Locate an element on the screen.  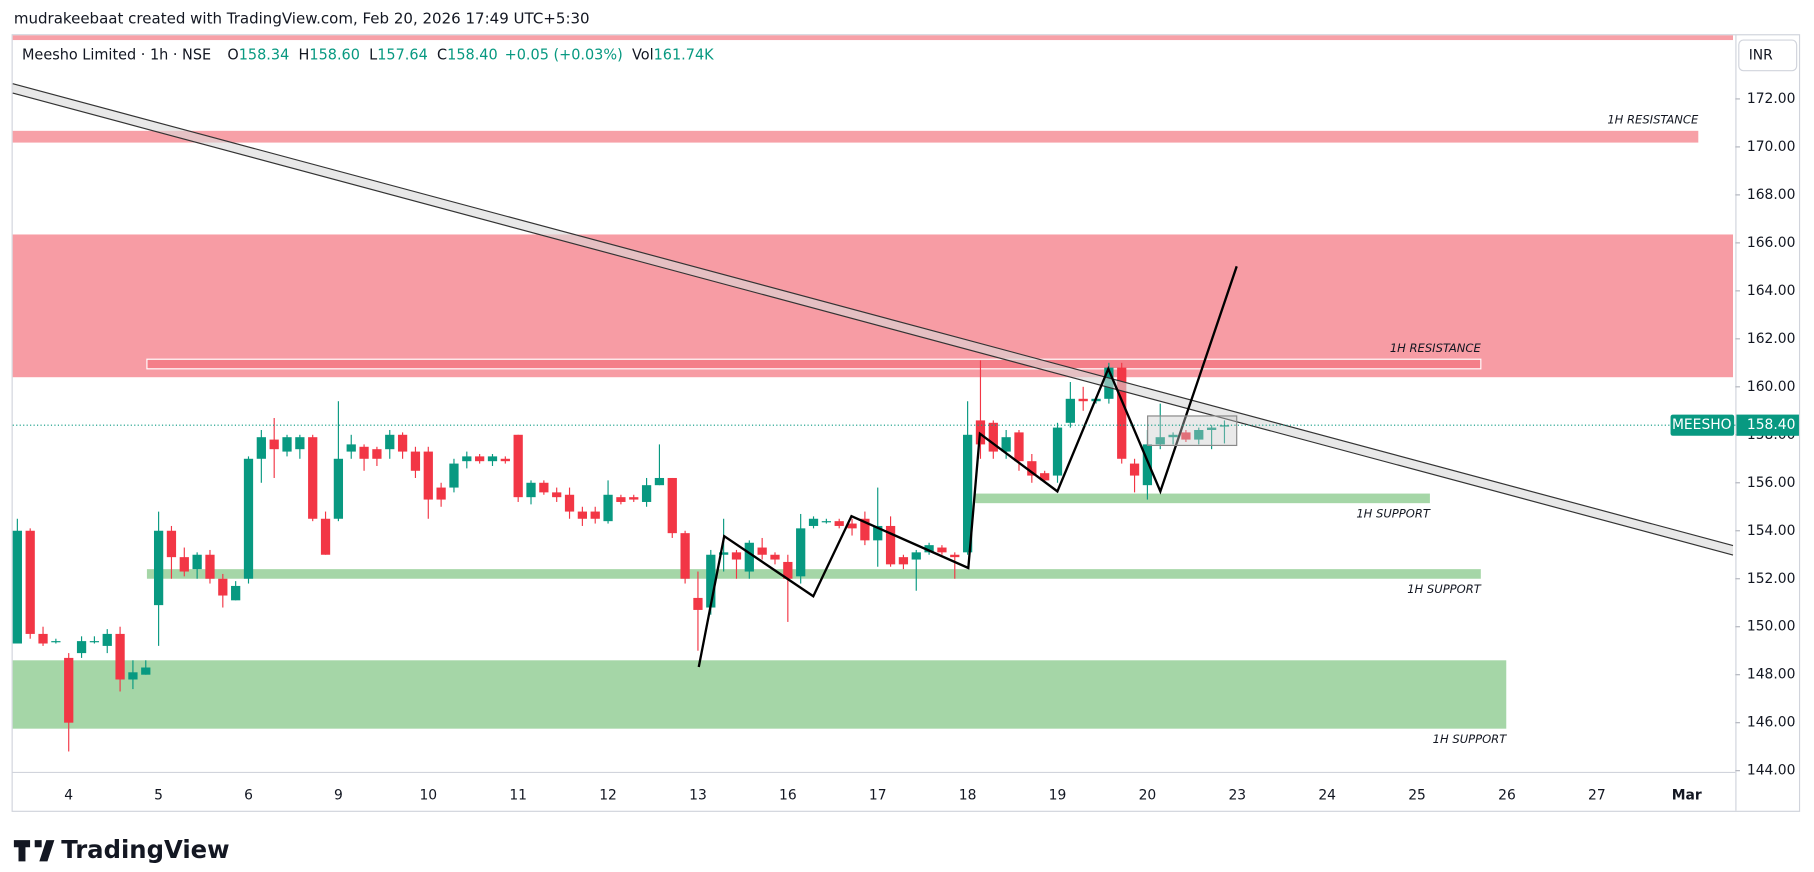
y-tick-label: 150.00 is located at coordinates (1771, 627).